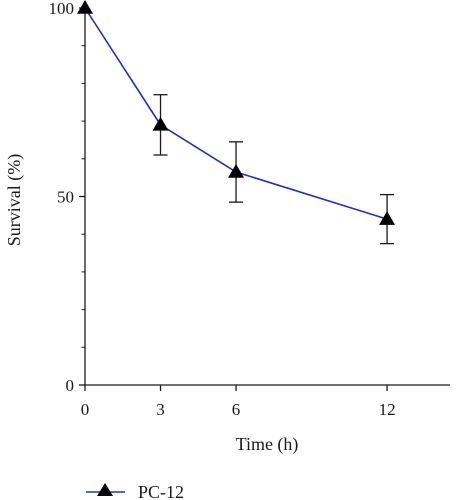 The width and height of the screenshot is (464, 500). Describe the element at coordinates (387, 409) in the screenshot. I see `x-tick-label-12: 12` at that location.